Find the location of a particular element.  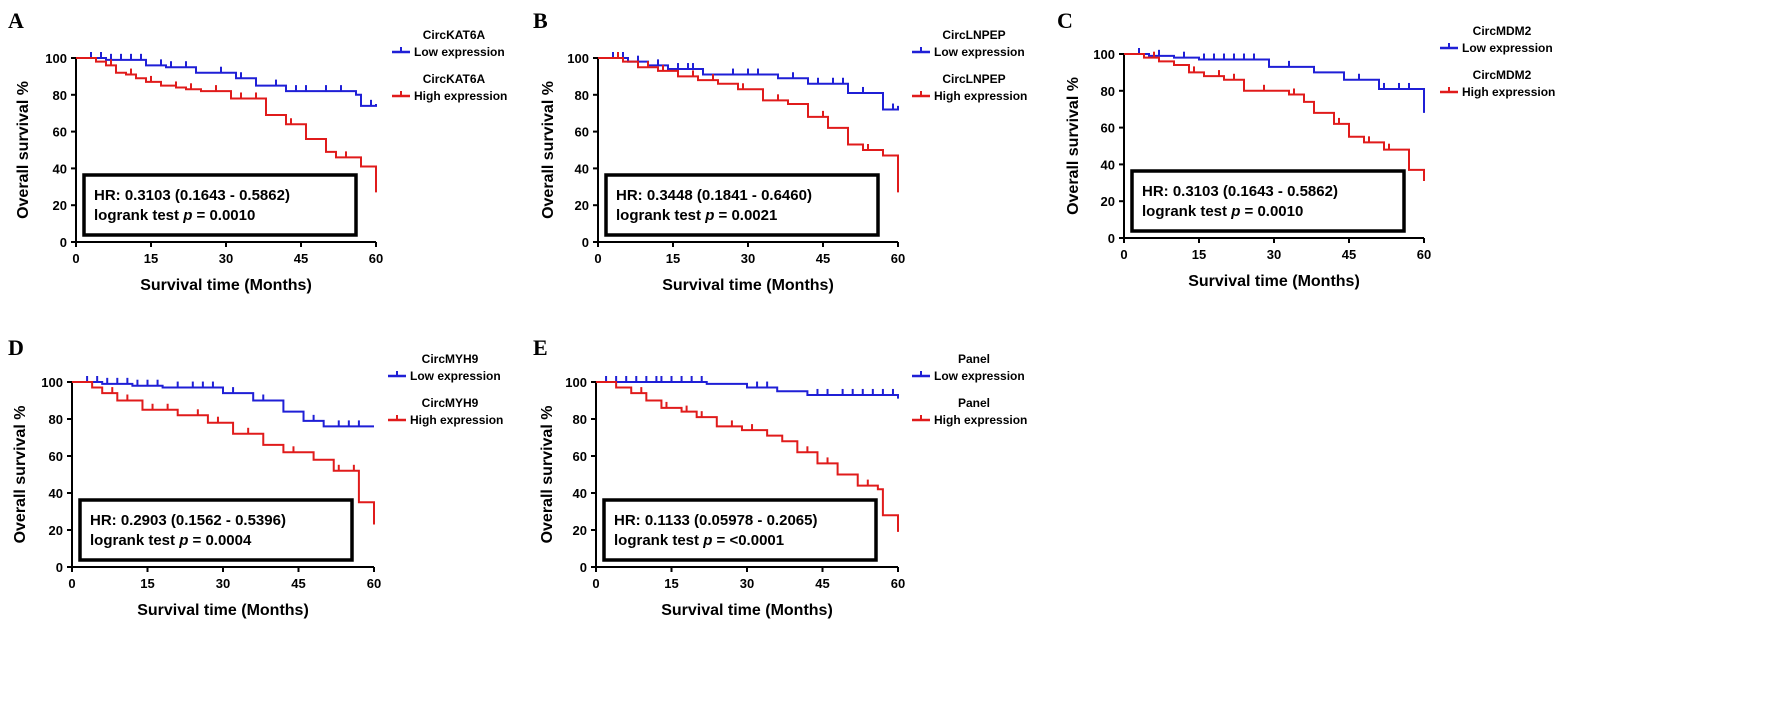

panel-letter: A is located at coordinates (16, 20).